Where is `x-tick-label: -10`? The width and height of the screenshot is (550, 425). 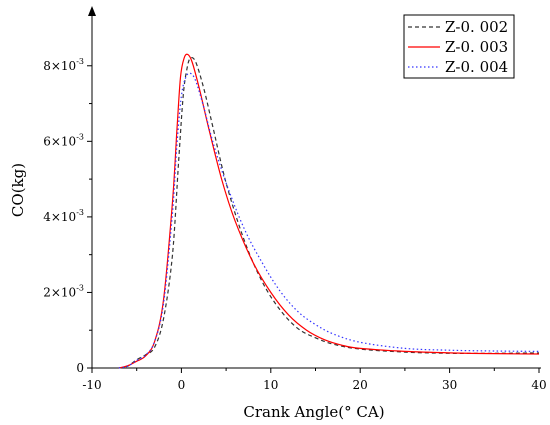 x-tick-label: -10 is located at coordinates (91, 385).